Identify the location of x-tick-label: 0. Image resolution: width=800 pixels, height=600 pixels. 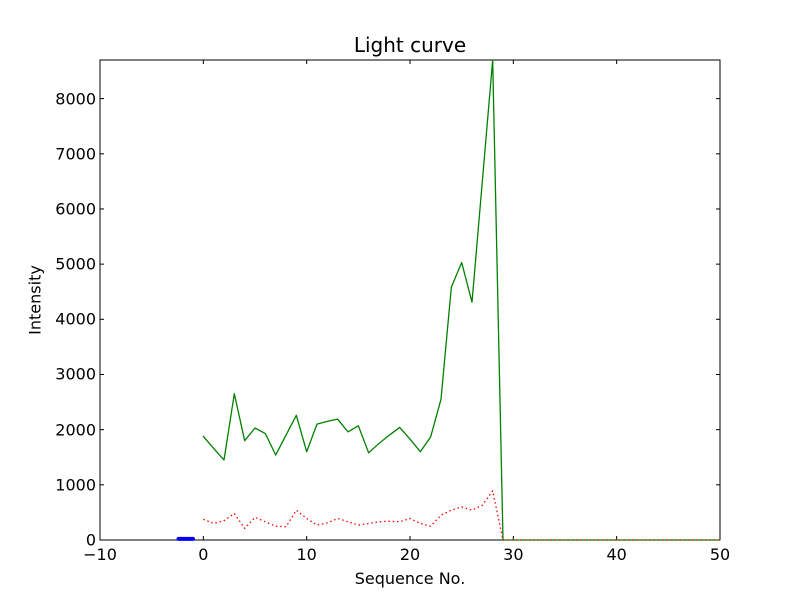
(203, 554).